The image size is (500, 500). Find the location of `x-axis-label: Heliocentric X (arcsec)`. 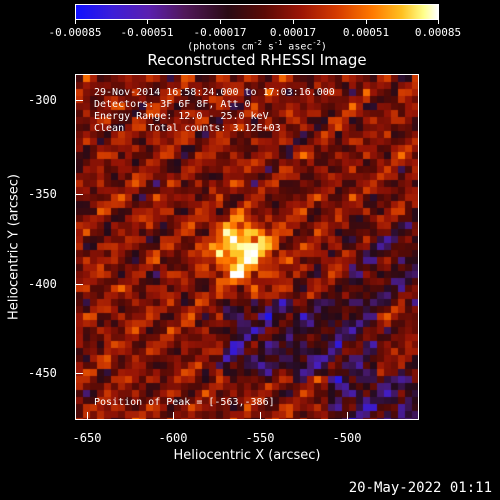

x-axis-label: Heliocentric X (arcsec) is located at coordinates (247, 455).